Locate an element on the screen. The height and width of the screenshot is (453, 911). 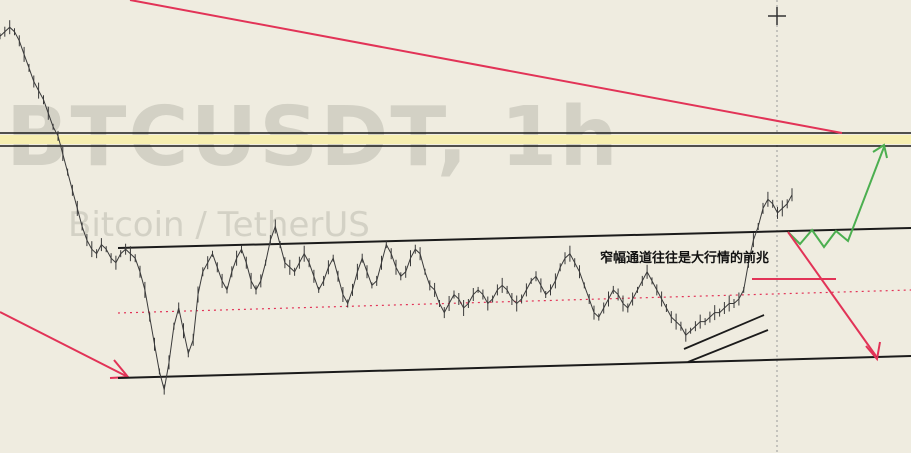
channel-upper-line is located at coordinates (514, 238).